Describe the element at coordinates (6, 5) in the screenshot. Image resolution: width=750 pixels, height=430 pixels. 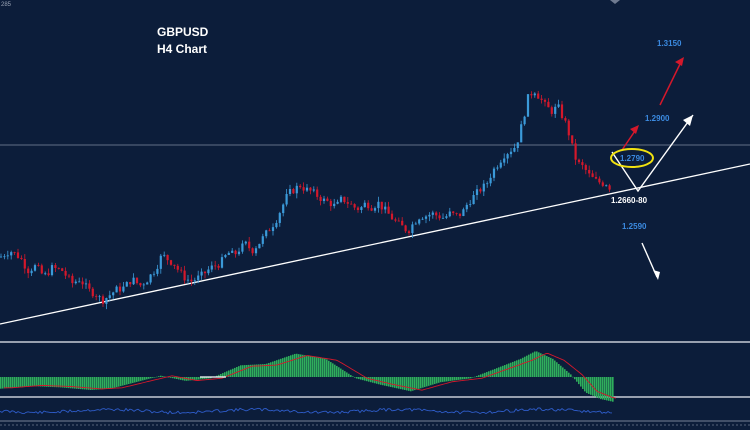
I see `axis-fragment-label: 285` at that location.